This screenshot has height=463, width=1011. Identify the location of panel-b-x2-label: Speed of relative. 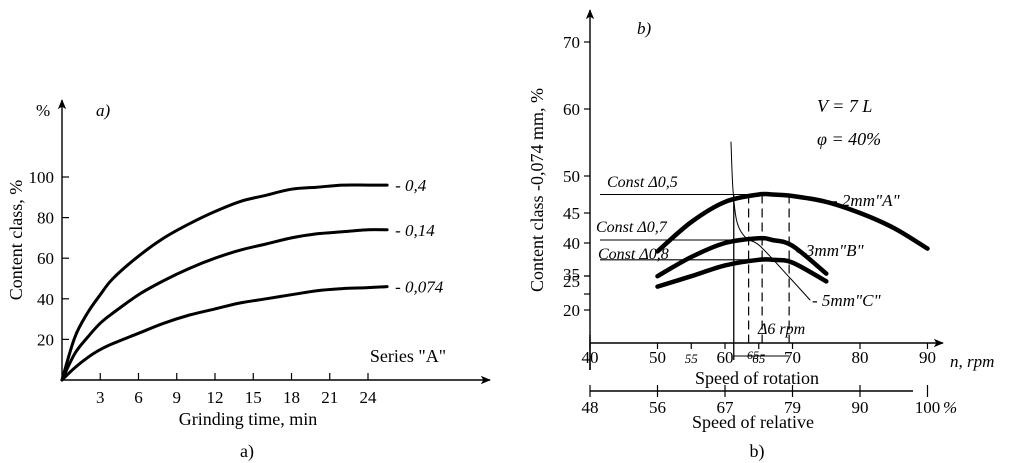
(753, 422).